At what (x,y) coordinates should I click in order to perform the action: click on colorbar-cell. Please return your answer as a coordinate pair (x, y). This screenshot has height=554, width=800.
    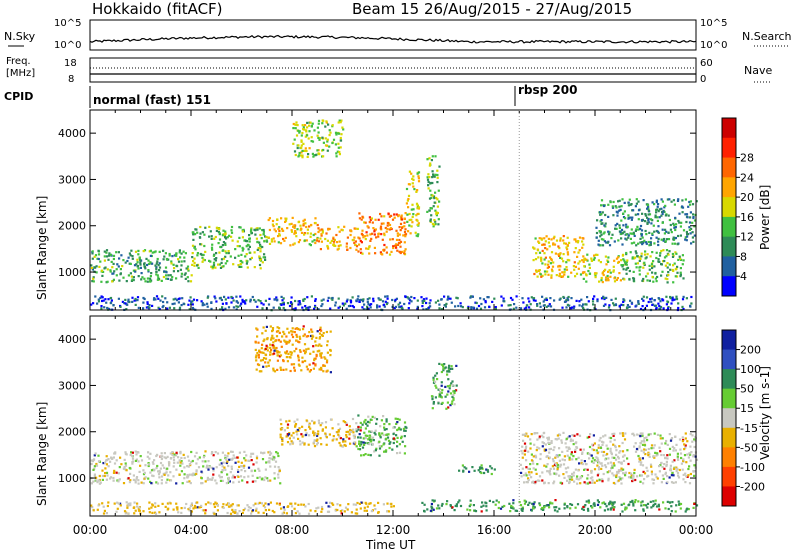
    Looking at the image, I should click on (729, 359).